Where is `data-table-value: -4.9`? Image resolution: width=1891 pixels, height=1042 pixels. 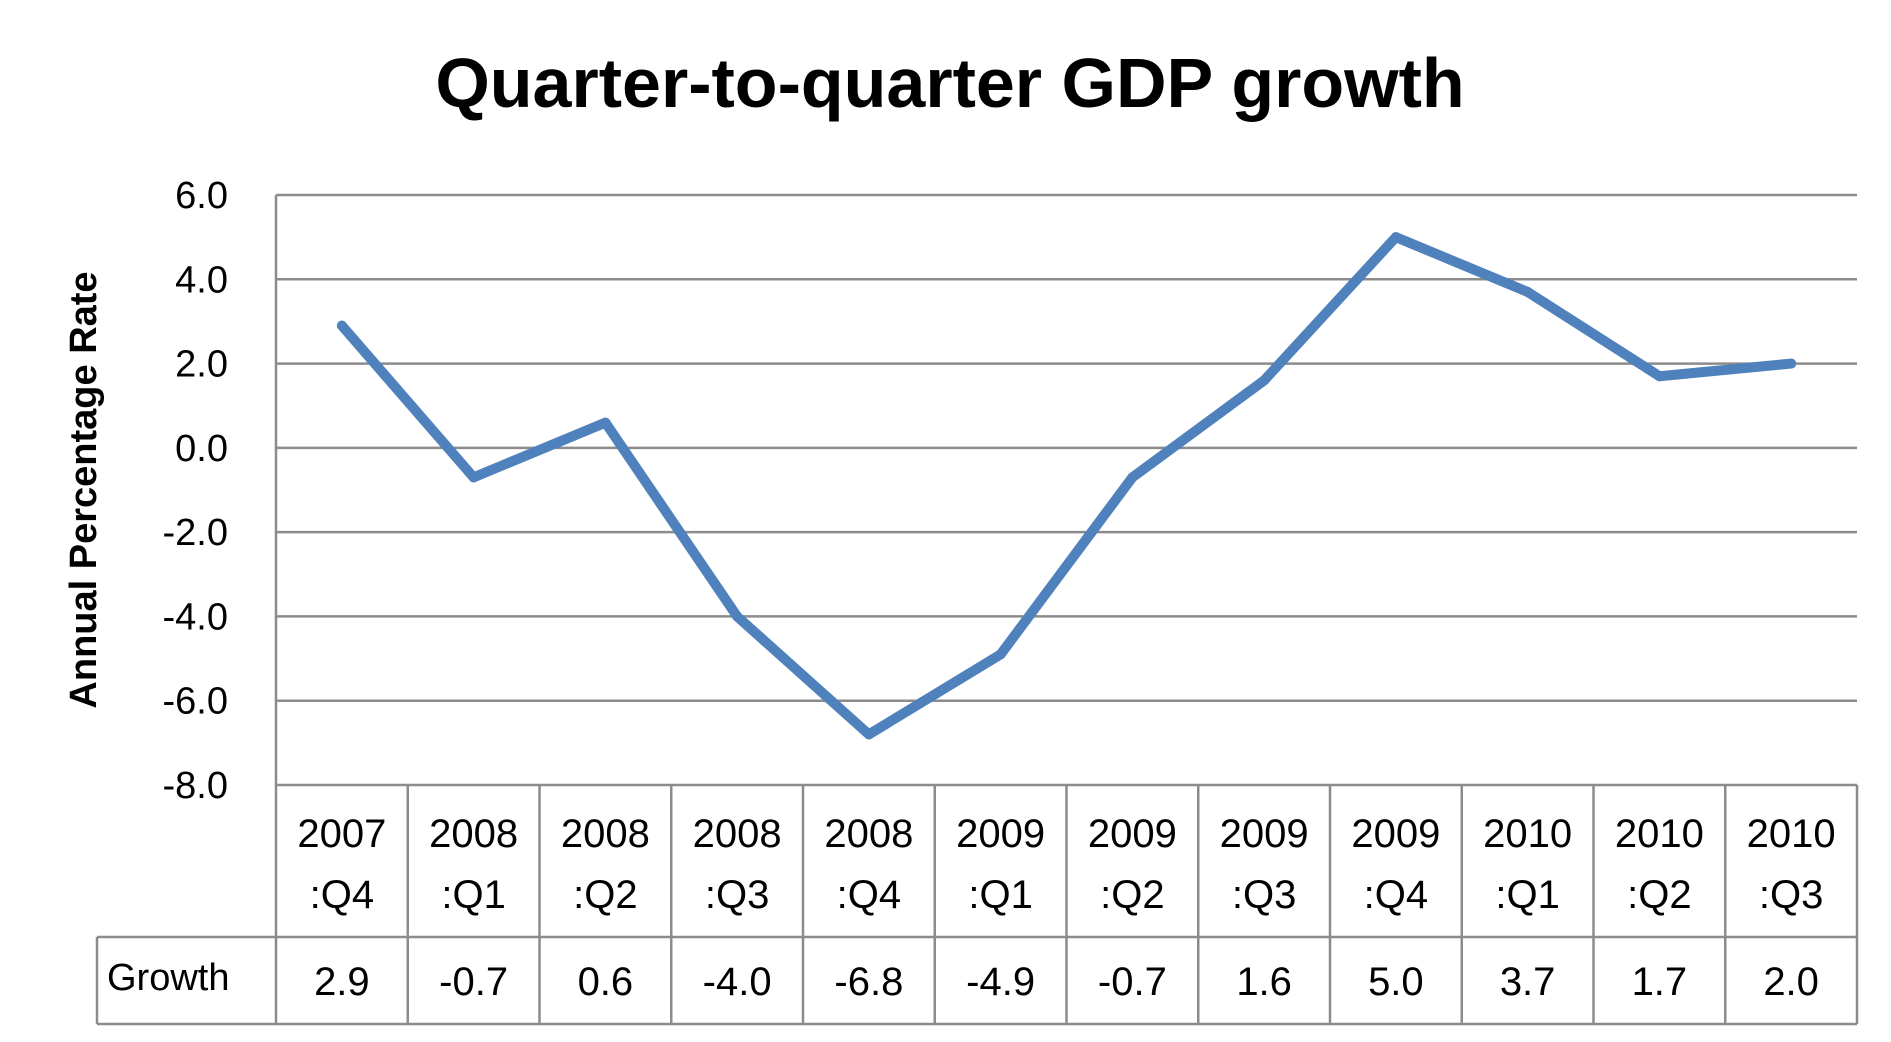 data-table-value: -4.9 is located at coordinates (1000, 982).